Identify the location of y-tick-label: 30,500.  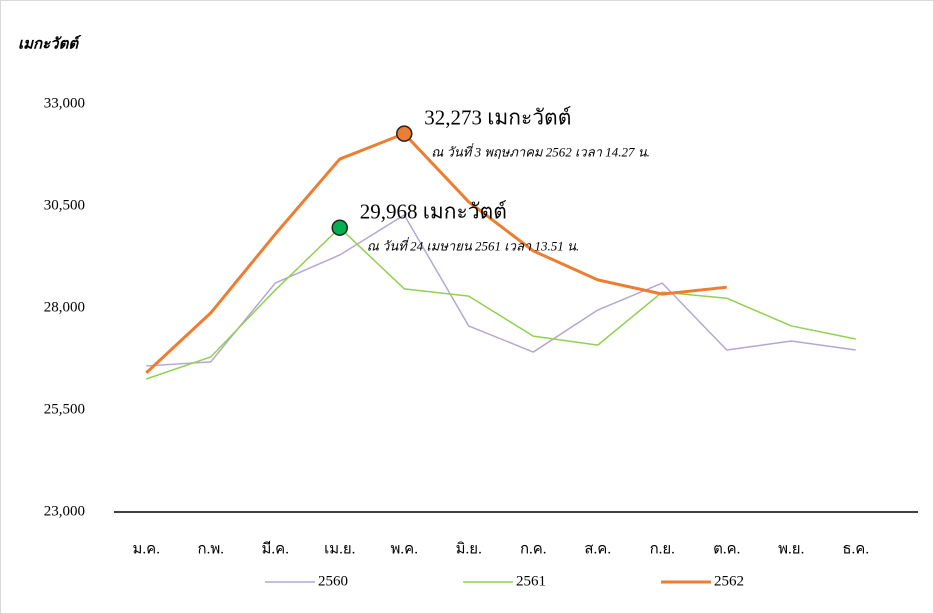
(64, 205).